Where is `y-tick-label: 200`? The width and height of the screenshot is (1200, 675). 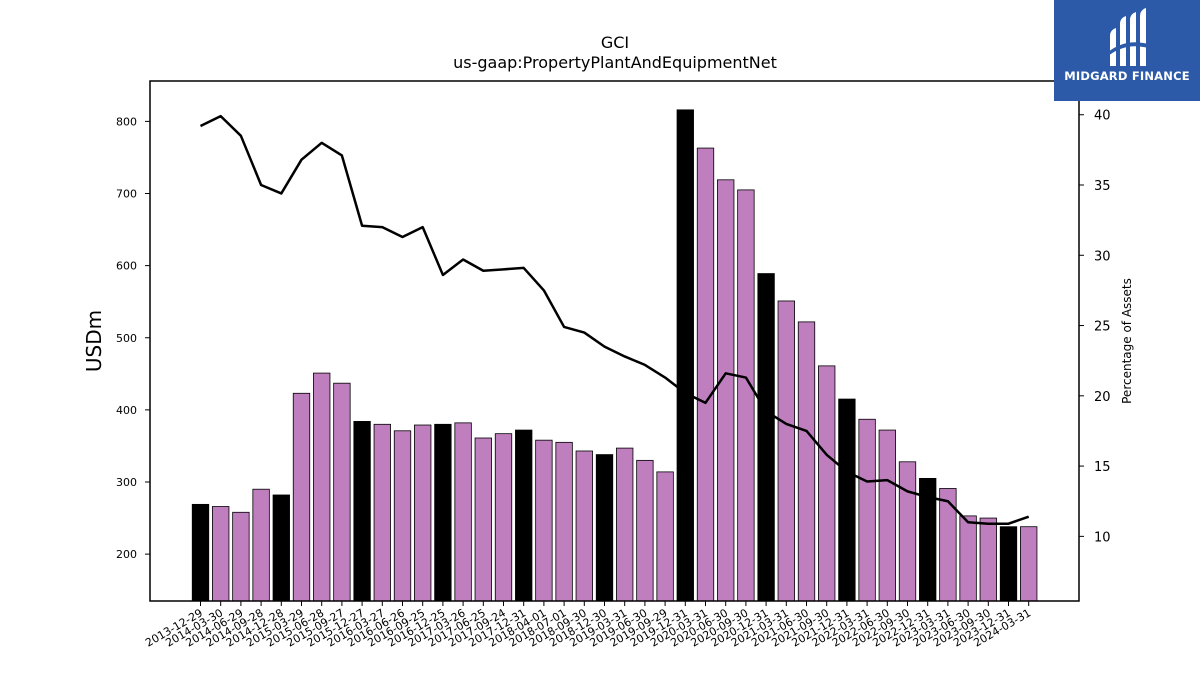
y-tick-label: 200 is located at coordinates (126, 554).